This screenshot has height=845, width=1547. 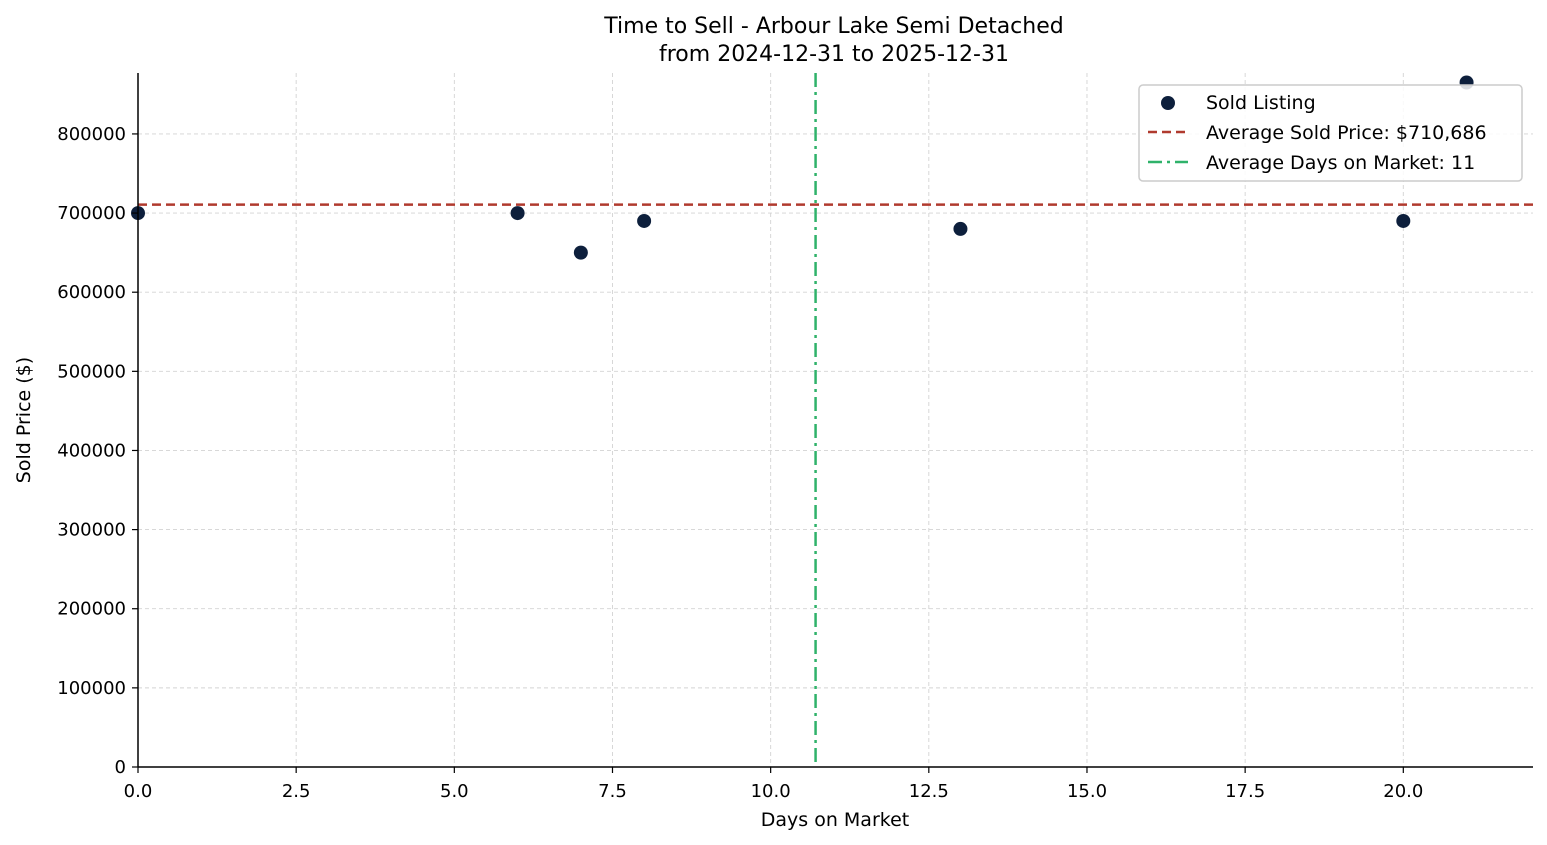 I want to click on legend-label-average-price: Average Sold Price: $710,686, so click(x=1346, y=133).